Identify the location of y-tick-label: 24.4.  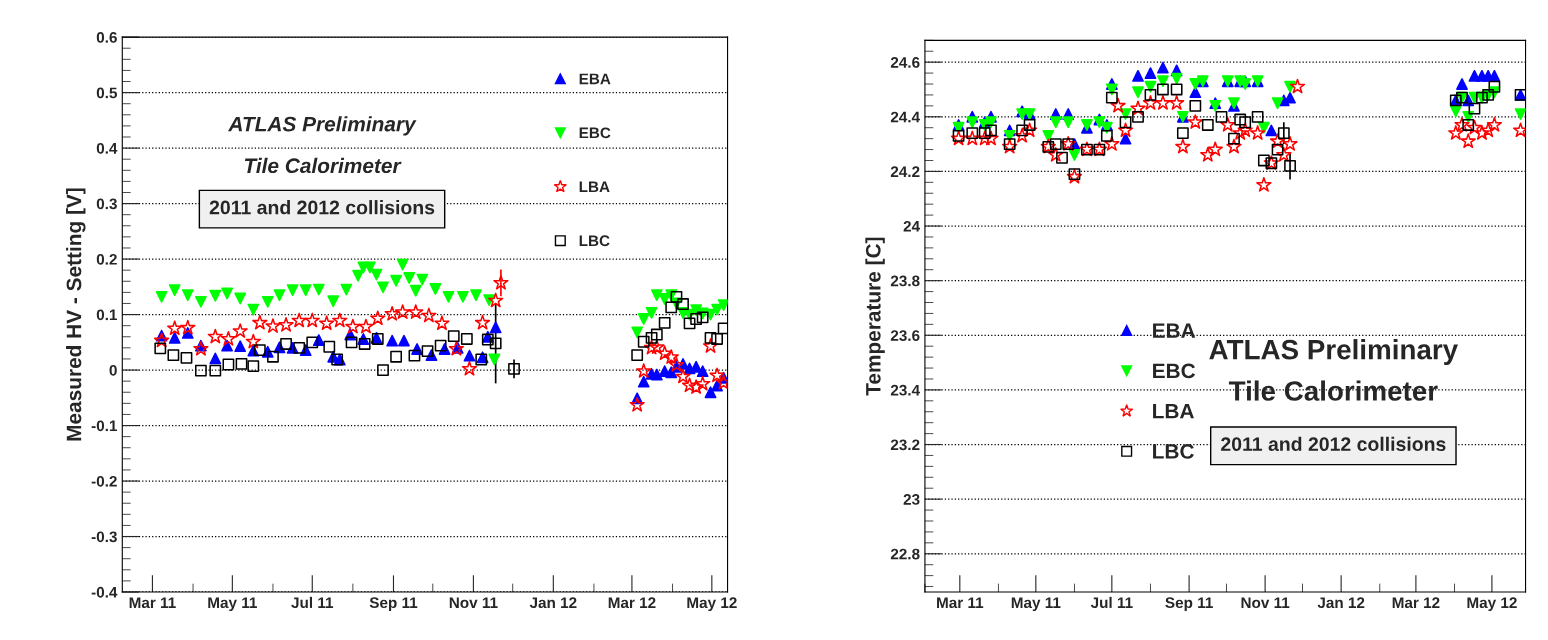
(905, 117).